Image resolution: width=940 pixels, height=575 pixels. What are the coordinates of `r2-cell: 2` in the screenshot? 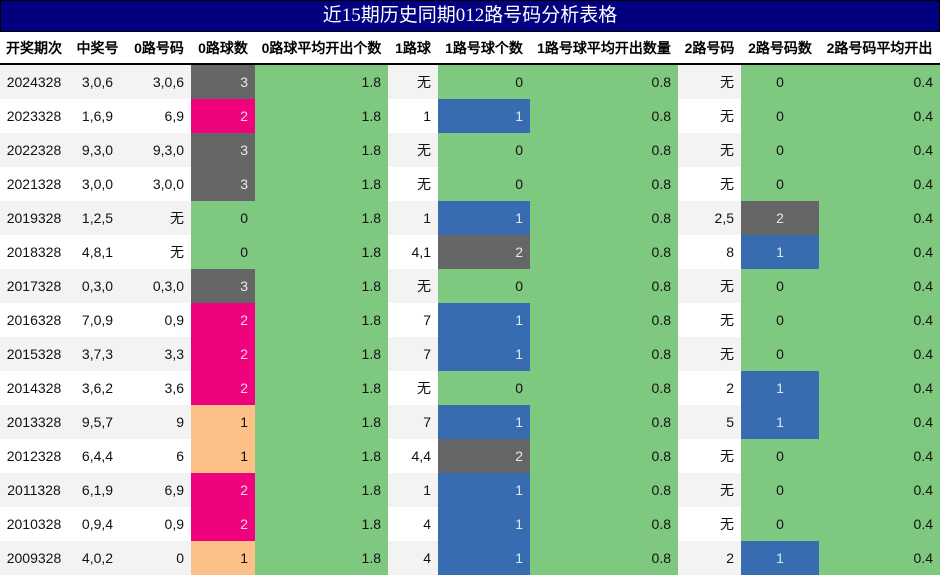 It's located at (709, 388).